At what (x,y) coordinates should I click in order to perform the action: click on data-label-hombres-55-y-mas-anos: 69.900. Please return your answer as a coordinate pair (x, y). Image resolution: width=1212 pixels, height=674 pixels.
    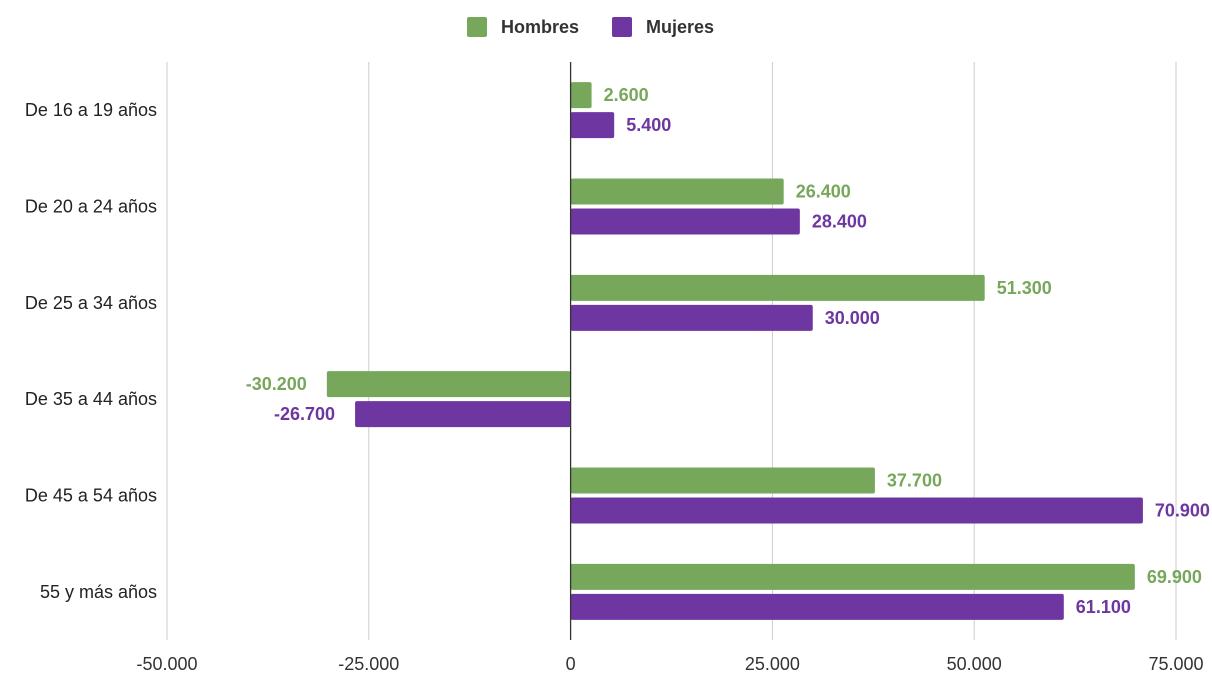
    Looking at the image, I should click on (1174, 577).